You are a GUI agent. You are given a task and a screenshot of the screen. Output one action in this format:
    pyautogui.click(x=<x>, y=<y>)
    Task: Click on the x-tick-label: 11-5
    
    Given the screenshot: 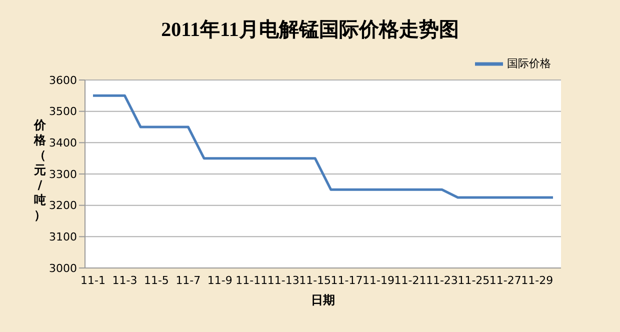 What is the action you would take?
    pyautogui.click(x=156, y=280)
    